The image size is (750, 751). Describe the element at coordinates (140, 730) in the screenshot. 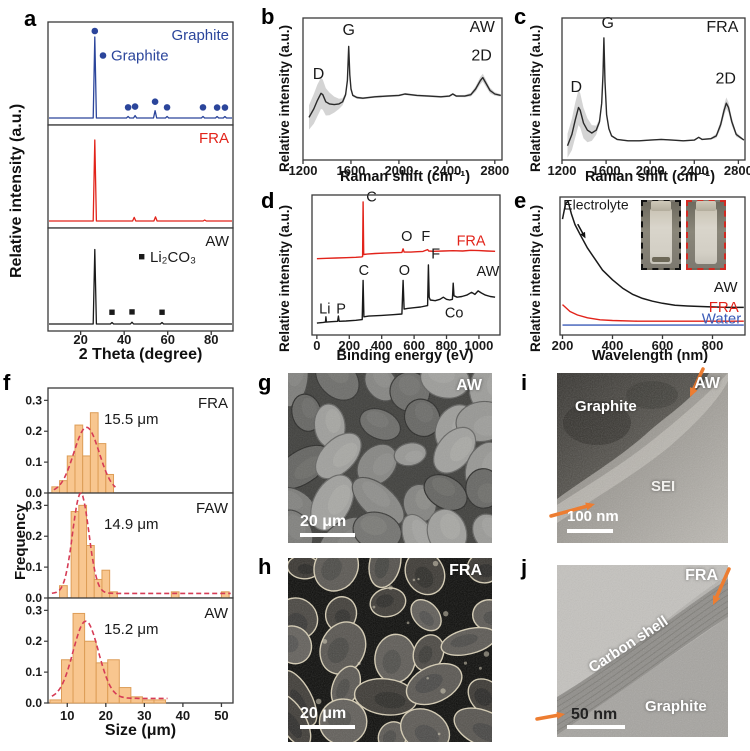

I see `panel-f-x-axis-label: Size (μm)` at that location.